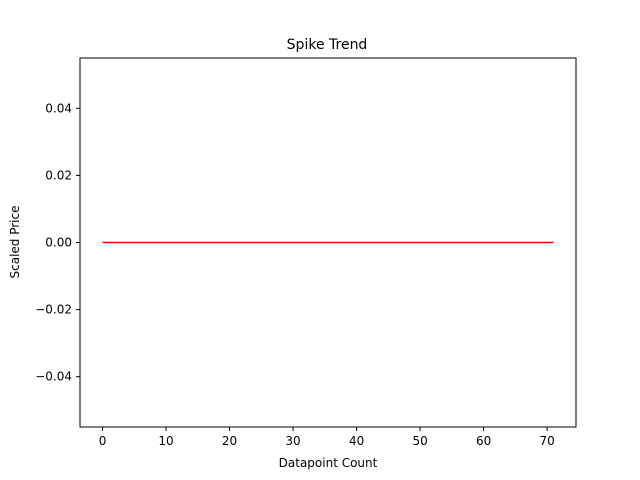 The image size is (640, 480). What do you see at coordinates (327, 437) in the screenshot?
I see `x-axis: 0 10 20 30 40 50 60 70` at bounding box center [327, 437].